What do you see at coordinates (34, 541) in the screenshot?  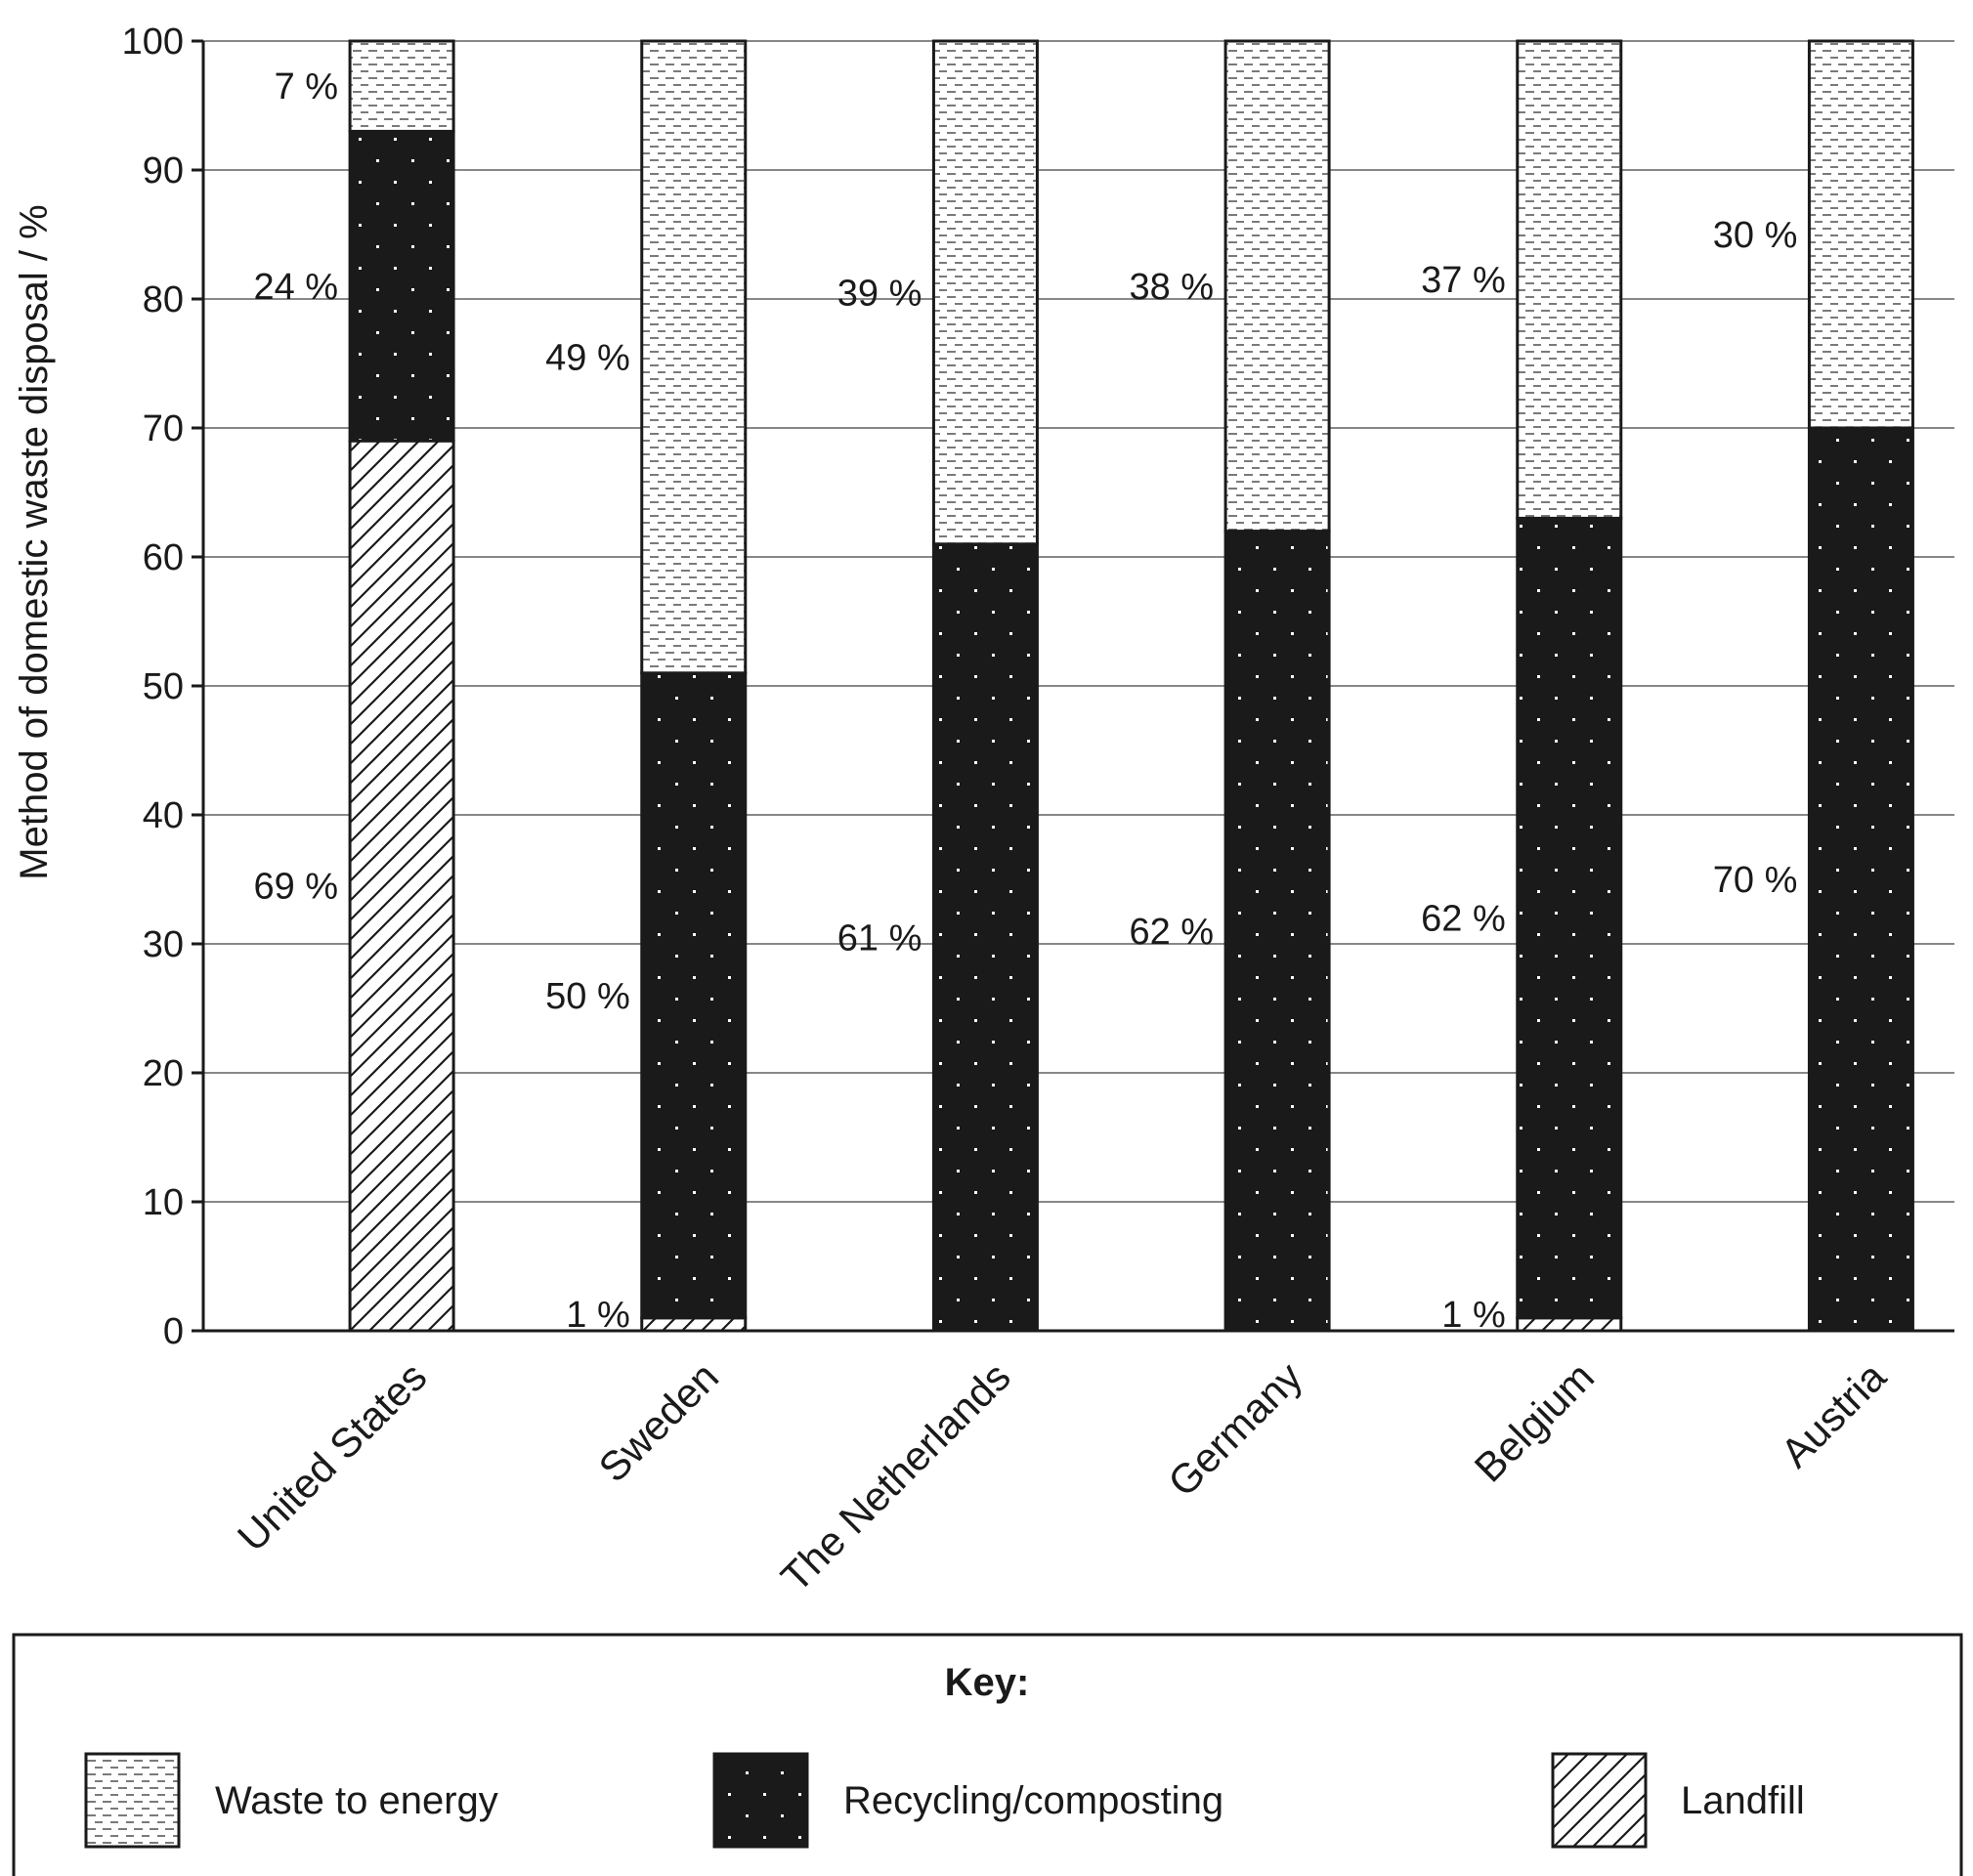 I see `y-axis-label: Method of domestic waste disposal / %` at bounding box center [34, 541].